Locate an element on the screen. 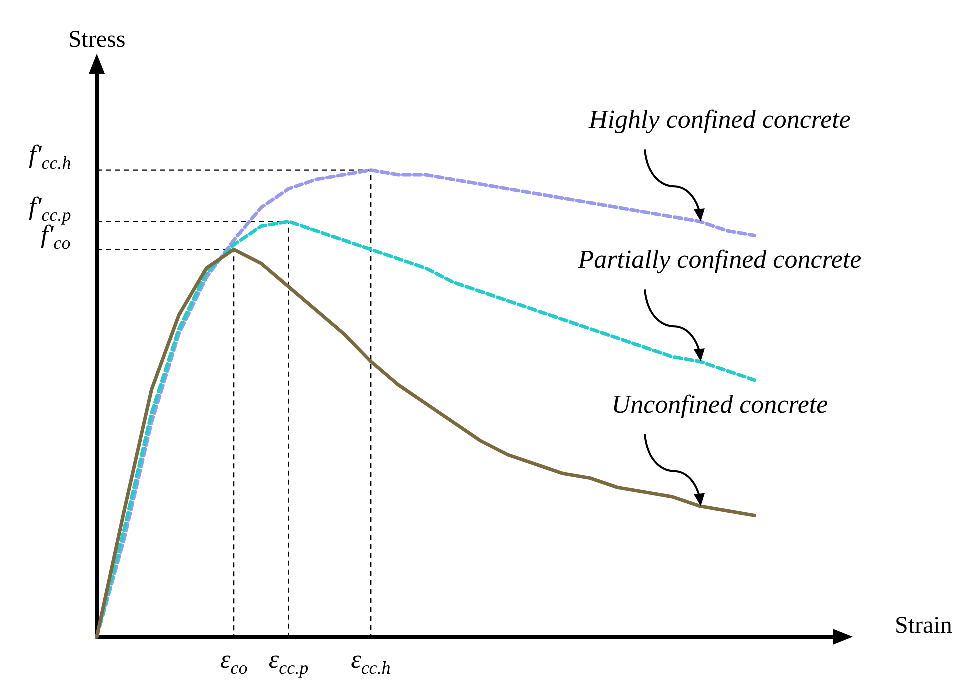 The width and height of the screenshot is (979, 680). annotation: Partially confined concrete is located at coordinates (719, 259).